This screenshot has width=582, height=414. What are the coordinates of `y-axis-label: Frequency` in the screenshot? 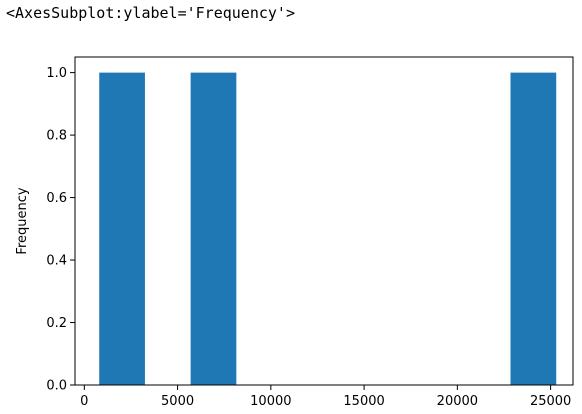 It's located at (22, 220).